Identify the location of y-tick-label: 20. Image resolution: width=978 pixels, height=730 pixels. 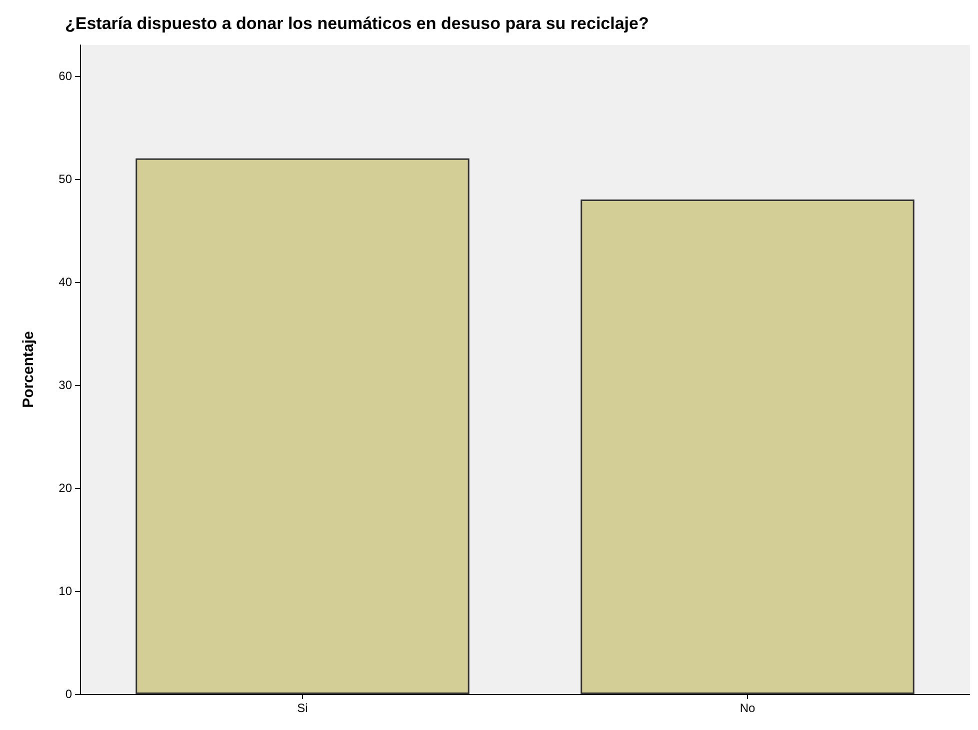
(65, 487).